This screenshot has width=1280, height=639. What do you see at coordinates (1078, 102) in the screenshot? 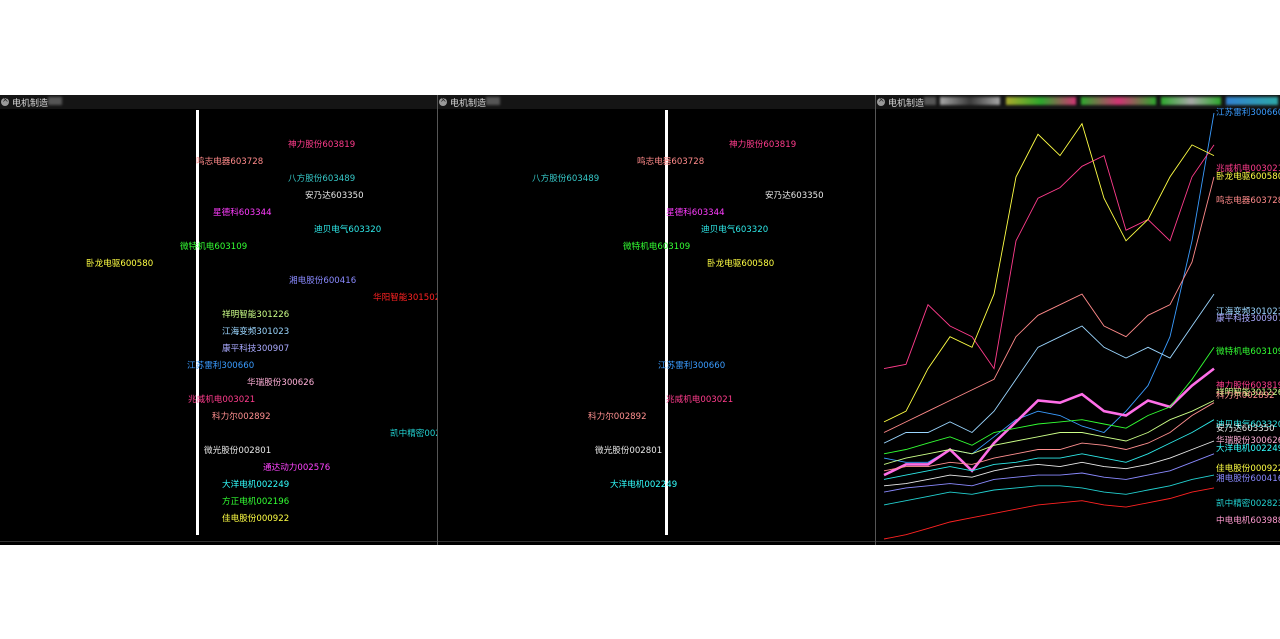
I see `panel-3-header: 电机制造` at bounding box center [1078, 102].